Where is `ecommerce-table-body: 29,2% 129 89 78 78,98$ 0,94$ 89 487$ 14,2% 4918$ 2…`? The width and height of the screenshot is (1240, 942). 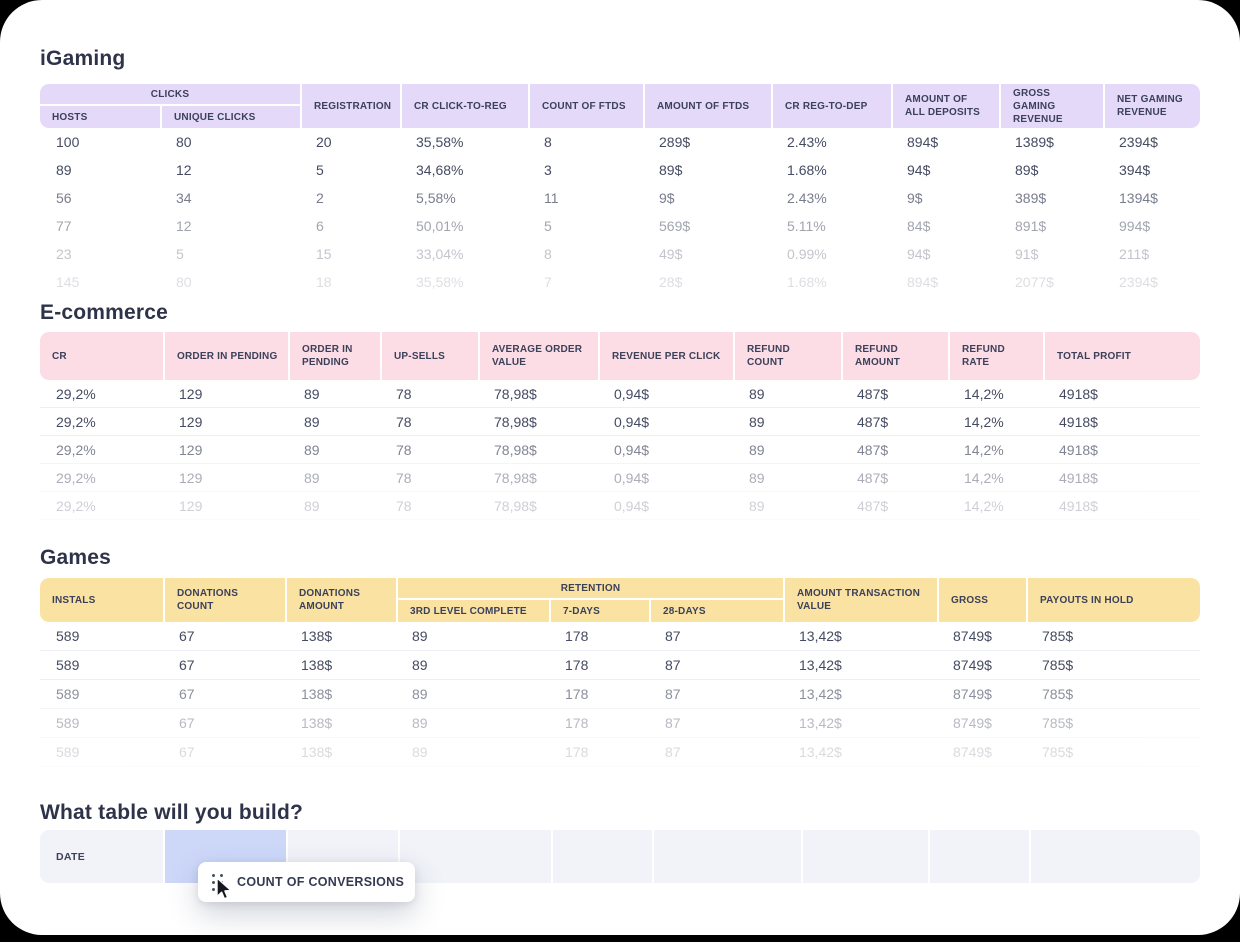 ecommerce-table-body: 29,2% 129 89 78 78,98$ 0,94$ 89 487$ 14,2% 4918$ 2… is located at coordinates (620, 453).